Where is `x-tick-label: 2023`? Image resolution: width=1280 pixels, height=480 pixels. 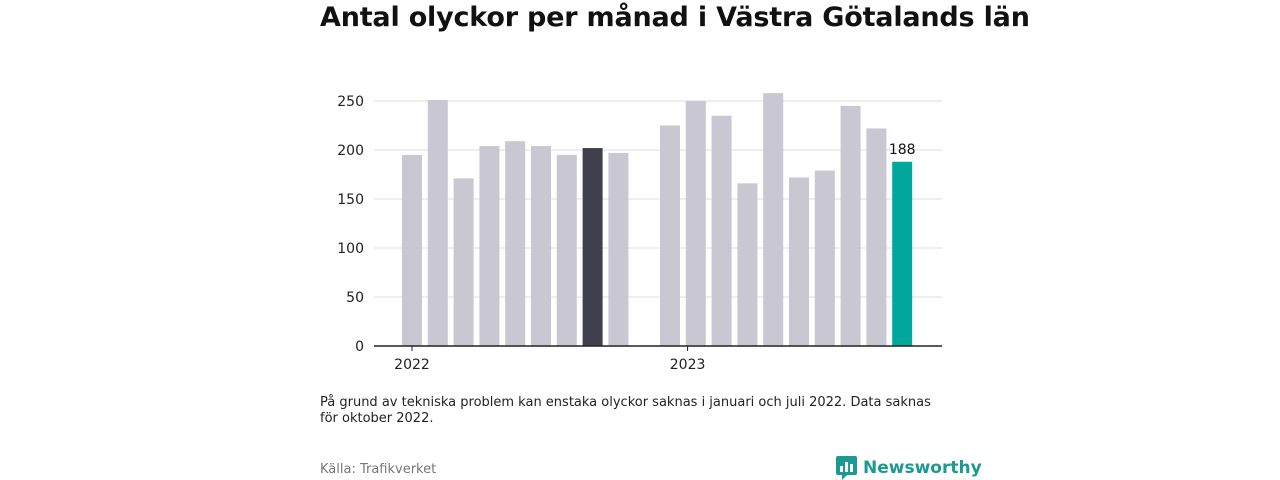 x-tick-label: 2023 is located at coordinates (688, 365).